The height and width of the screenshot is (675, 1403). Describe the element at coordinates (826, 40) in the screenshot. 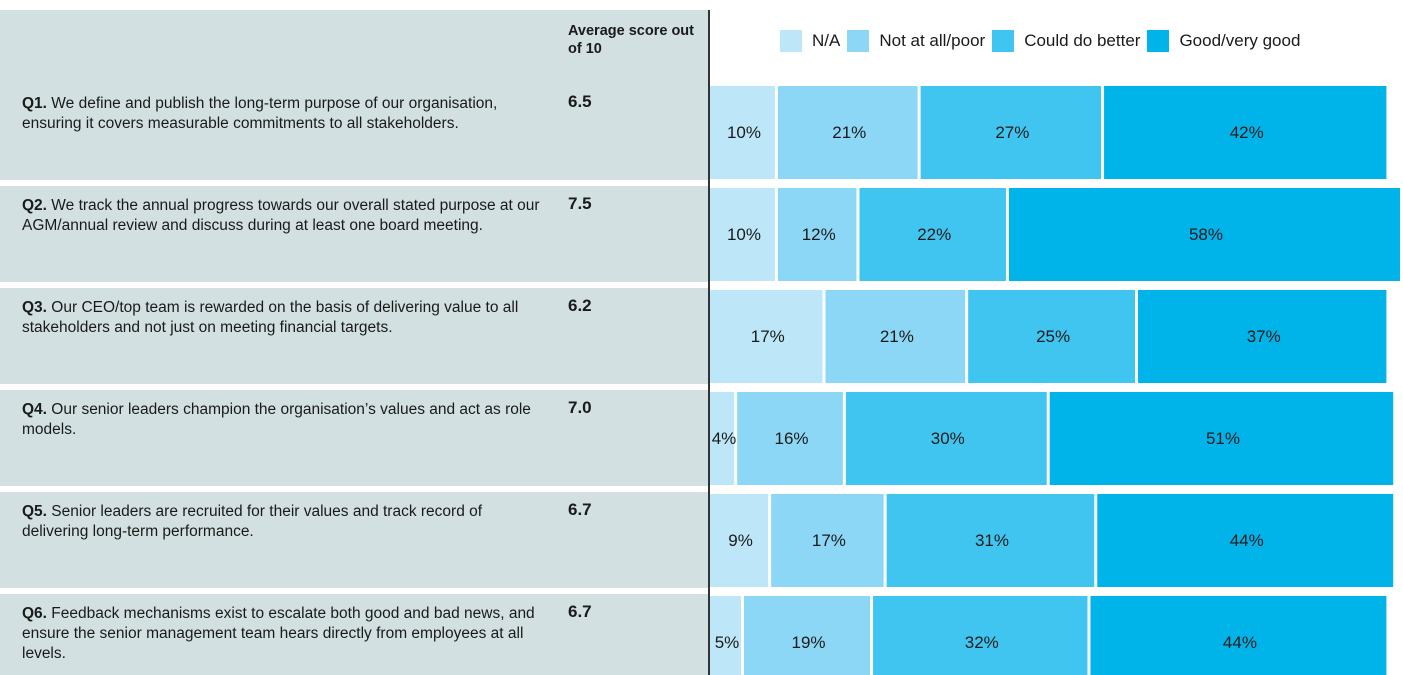

I see `legend-label: N/A` at that location.